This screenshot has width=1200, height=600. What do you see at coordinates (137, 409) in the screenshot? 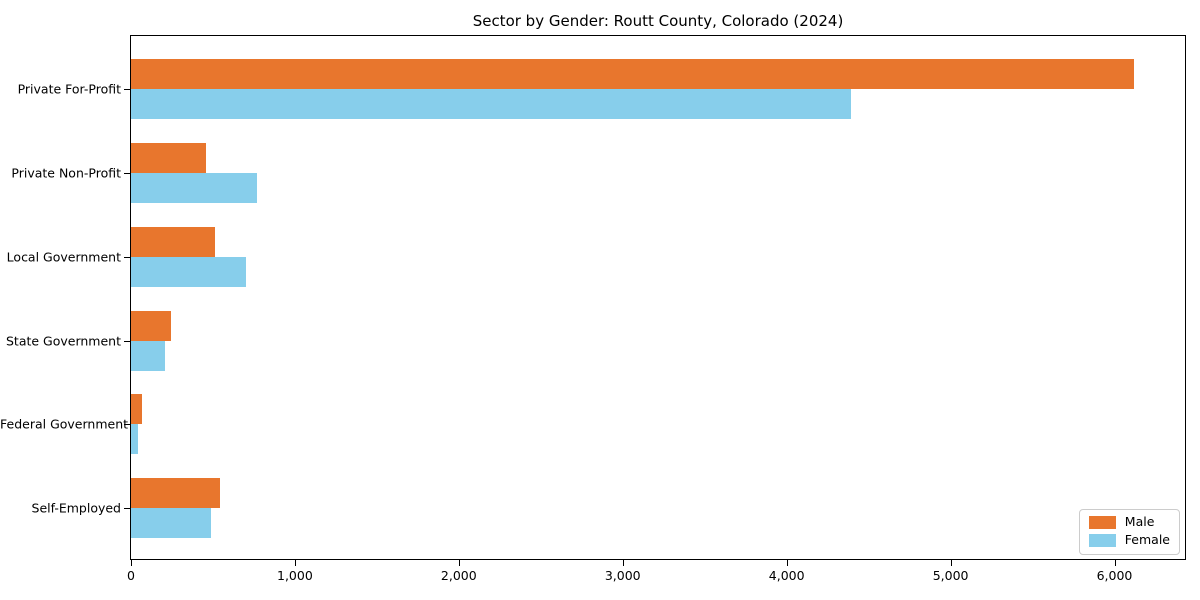
I see `bar-male-federal-government` at bounding box center [137, 409].